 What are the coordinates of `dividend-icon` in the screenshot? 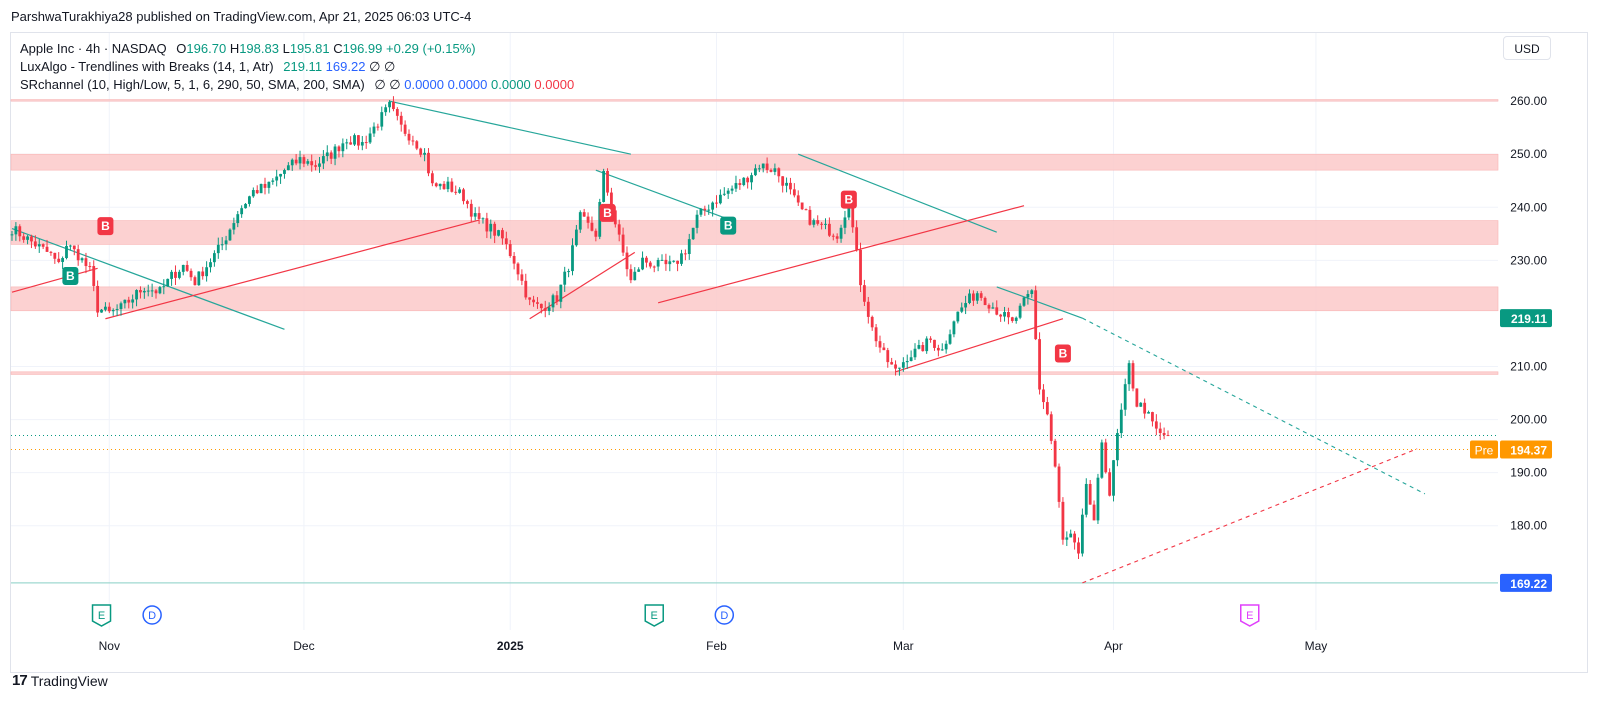 It's located at (724, 615).